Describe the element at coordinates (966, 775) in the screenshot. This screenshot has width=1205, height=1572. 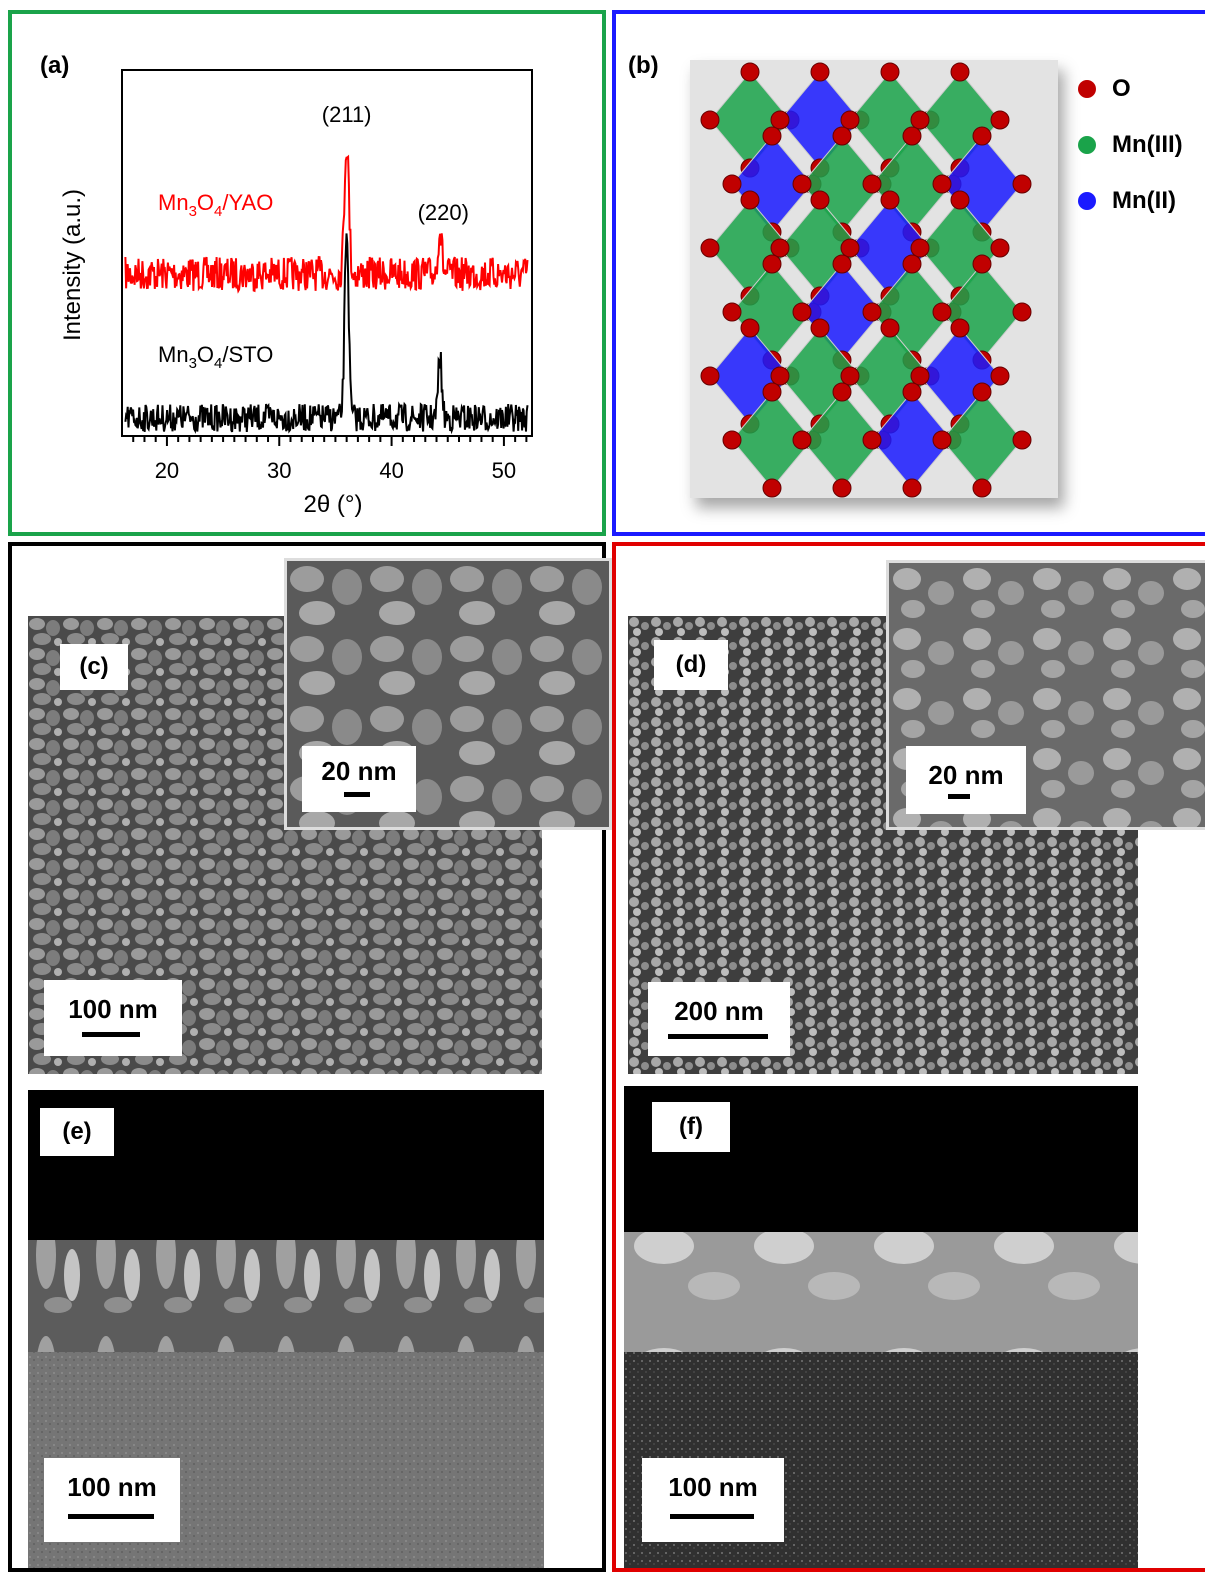
I see `inset-d-scale-text: 20 nm` at that location.